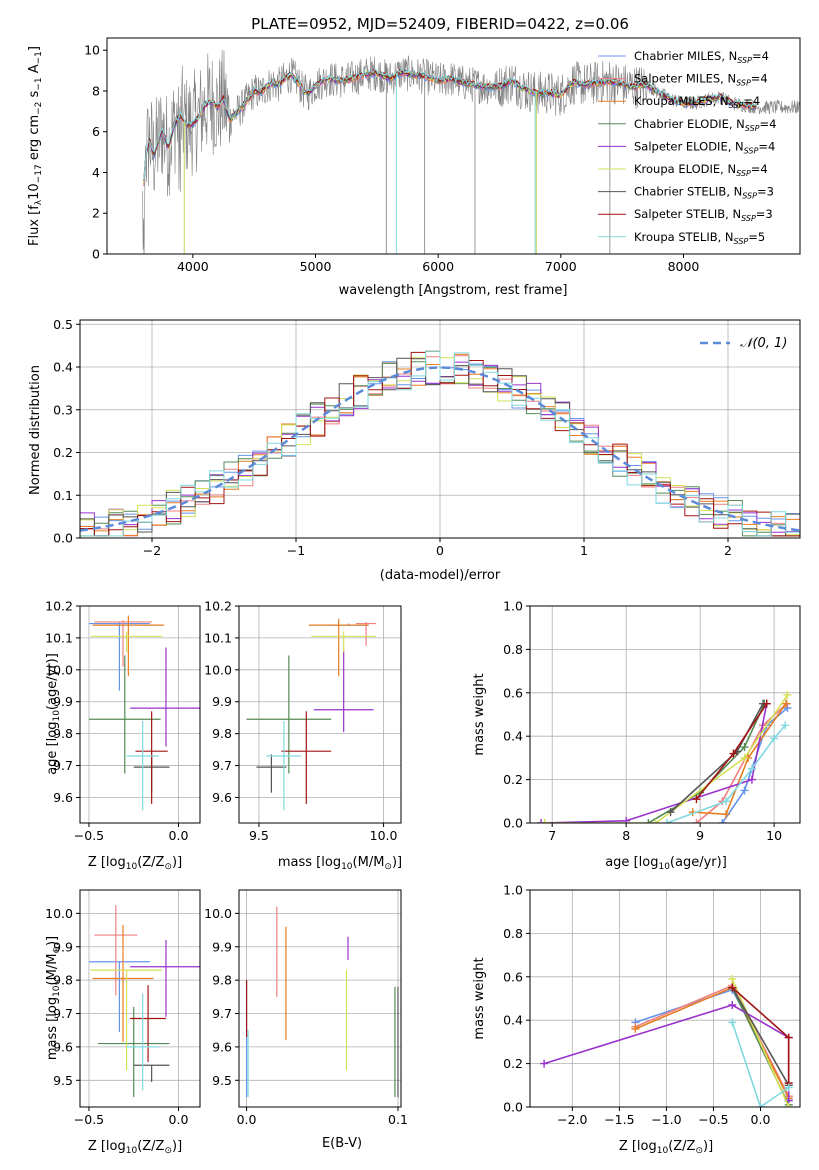 The image size is (819, 1170). Describe the element at coordinates (34, 139) in the screenshot. I see `label-part: erg cm` at that location.